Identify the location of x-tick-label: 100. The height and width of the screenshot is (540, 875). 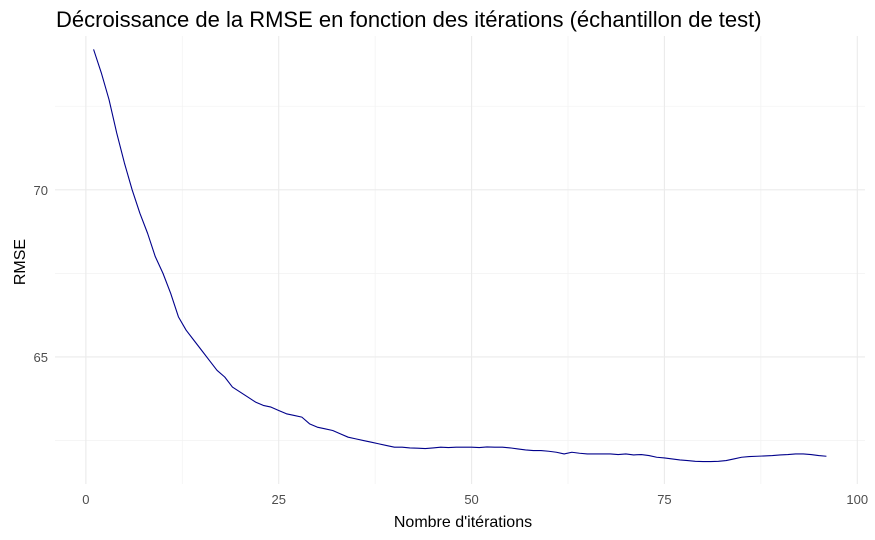
(857, 499).